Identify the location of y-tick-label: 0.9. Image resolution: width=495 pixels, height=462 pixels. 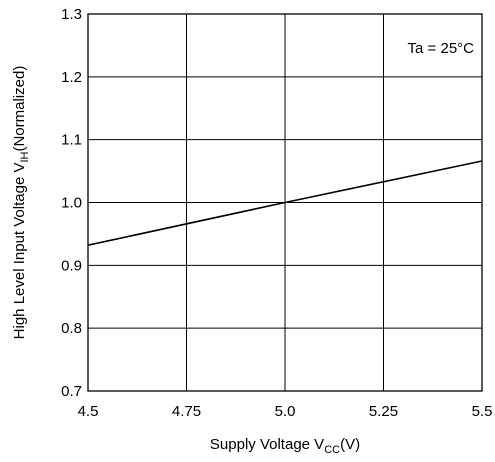
(71, 265).